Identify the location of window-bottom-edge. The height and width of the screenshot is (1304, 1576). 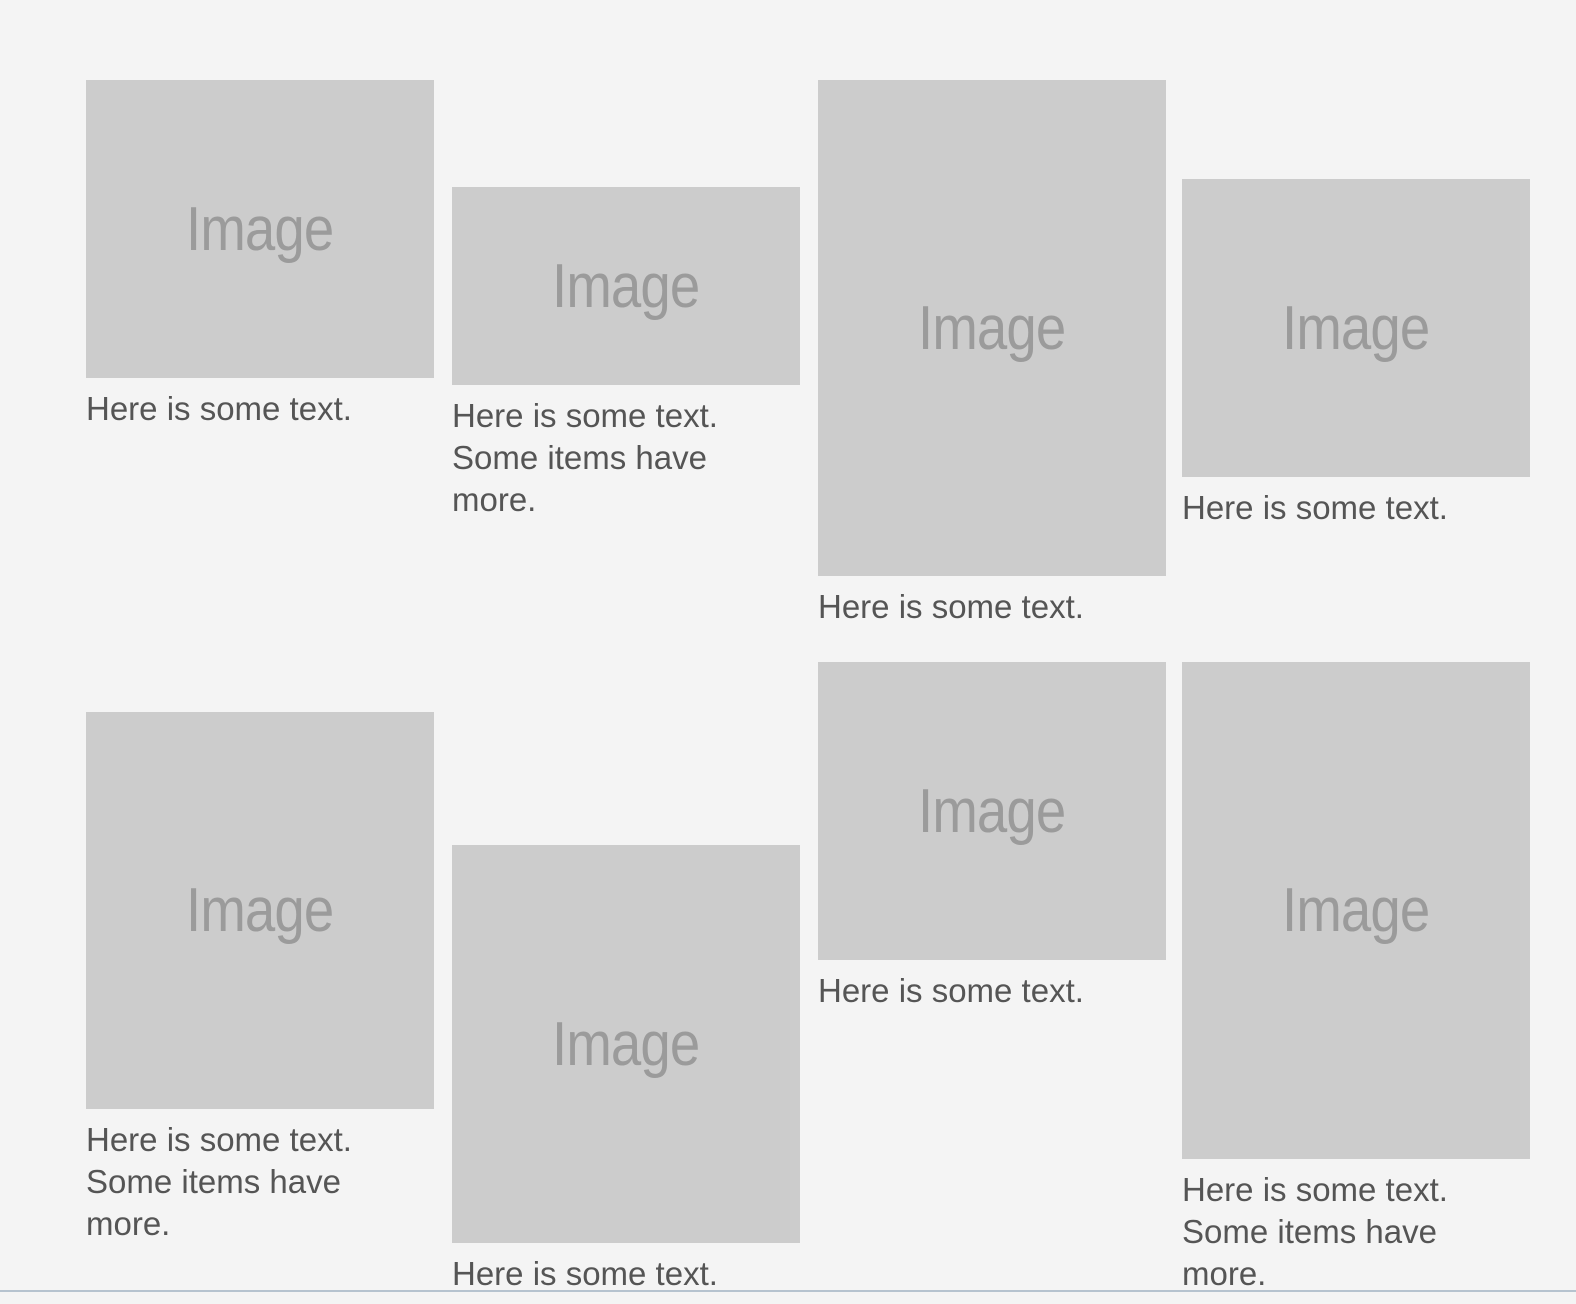
(788, 1291).